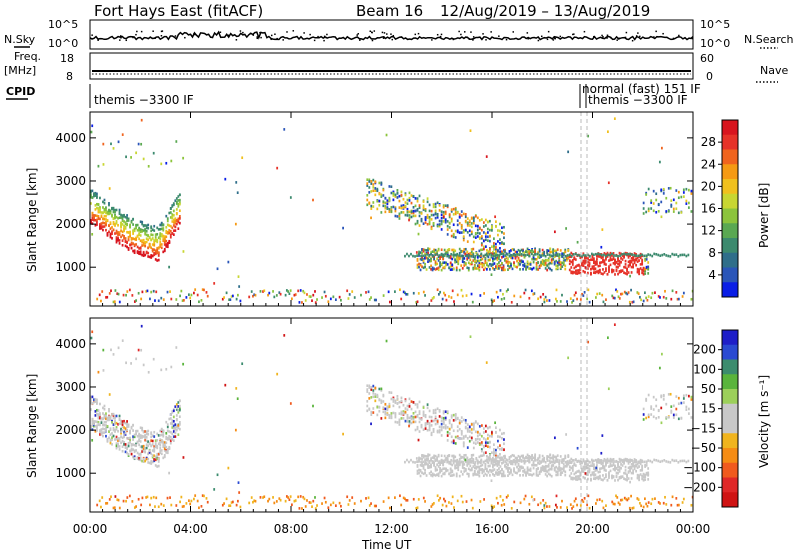  What do you see at coordinates (63, 43) in the screenshot?
I see `noise-tick-bottom-left: 10^0` at bounding box center [63, 43].